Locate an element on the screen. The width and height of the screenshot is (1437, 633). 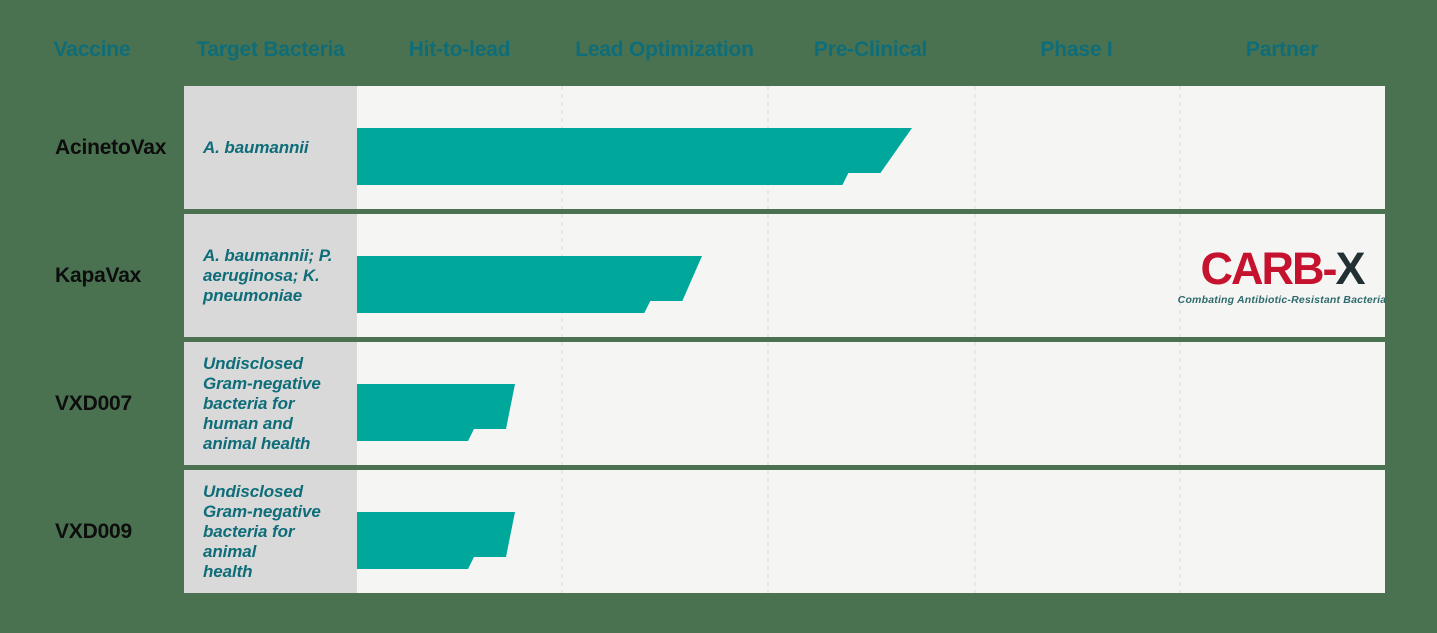
column-header-target-bacteria: Target Bacteria is located at coordinates (270, 49).